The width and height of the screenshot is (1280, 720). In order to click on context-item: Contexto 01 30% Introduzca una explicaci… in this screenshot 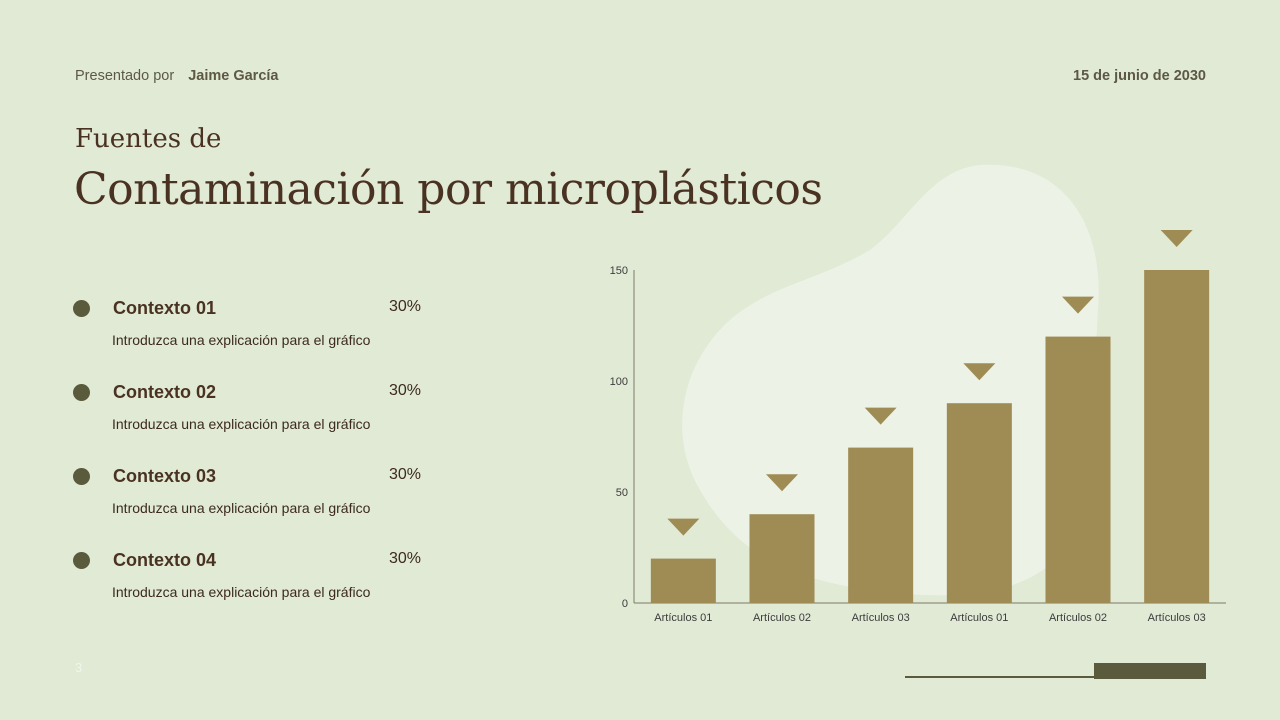, I will do `click(220, 322)`.